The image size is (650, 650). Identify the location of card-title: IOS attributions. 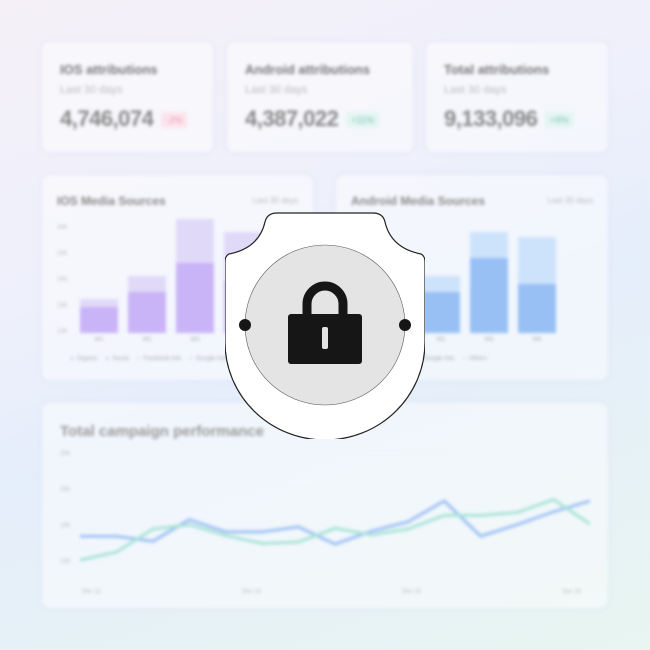
(109, 69).